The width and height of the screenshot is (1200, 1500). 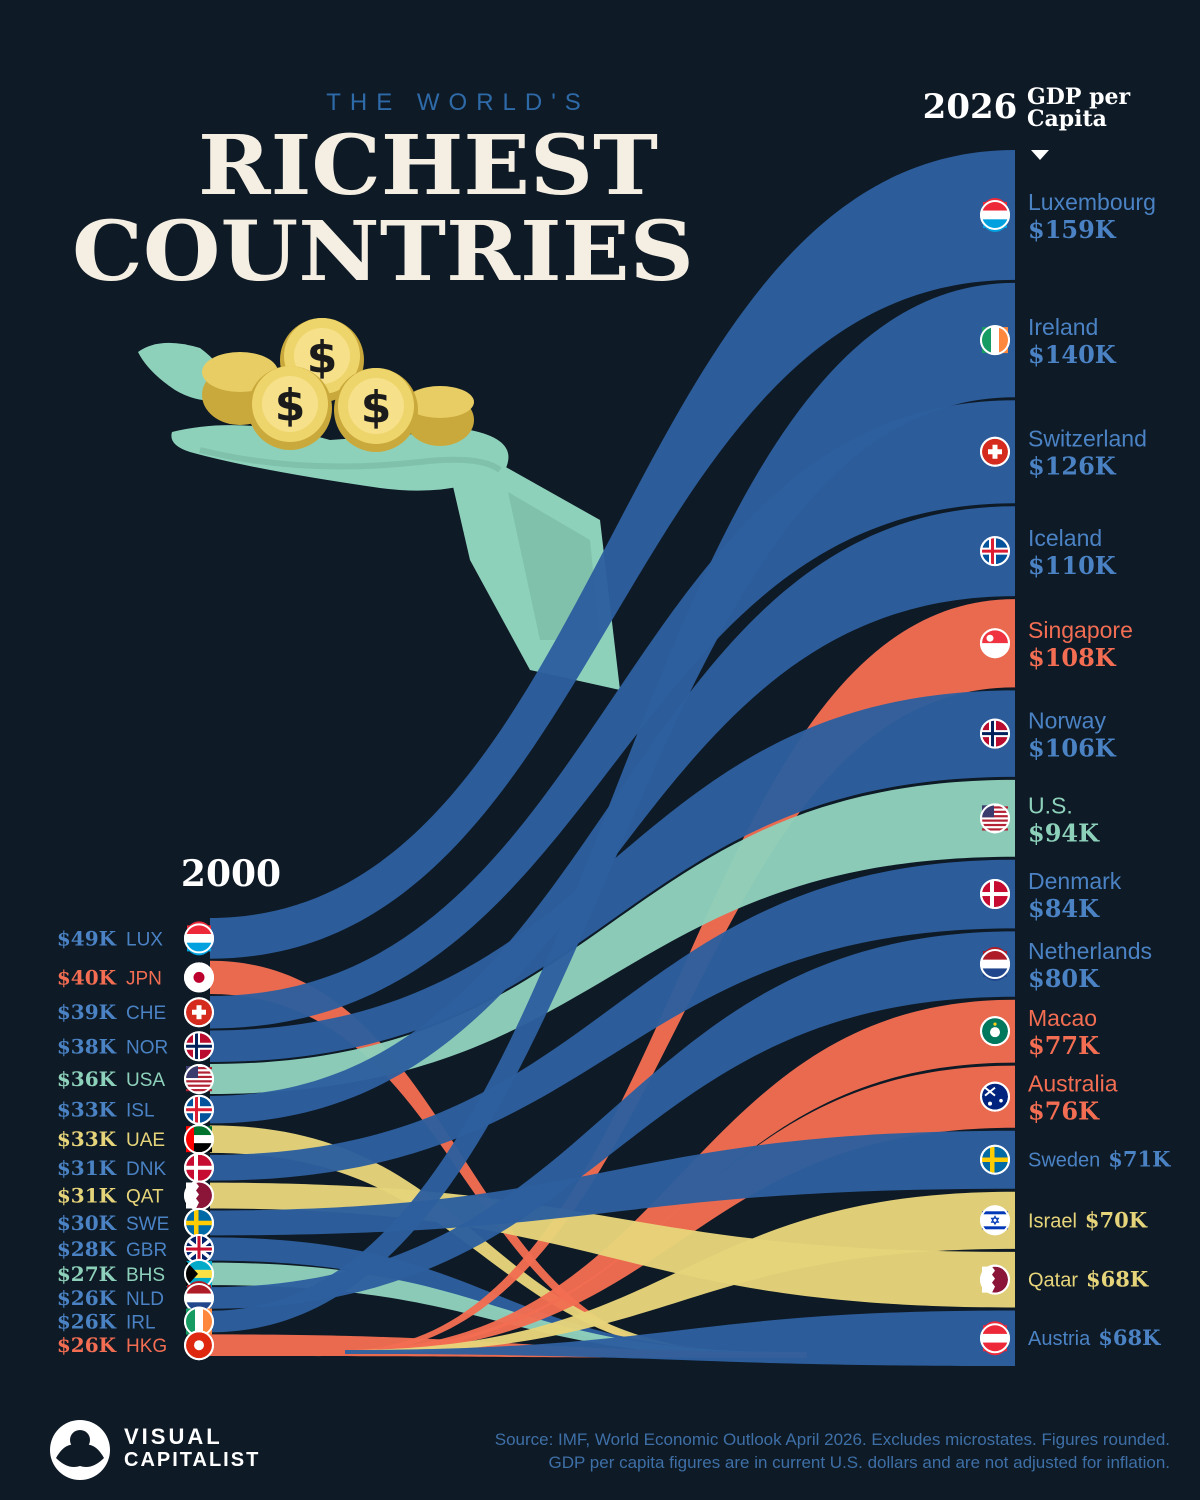 I want to click on brand-line1: VISUAL, so click(x=173, y=1436).